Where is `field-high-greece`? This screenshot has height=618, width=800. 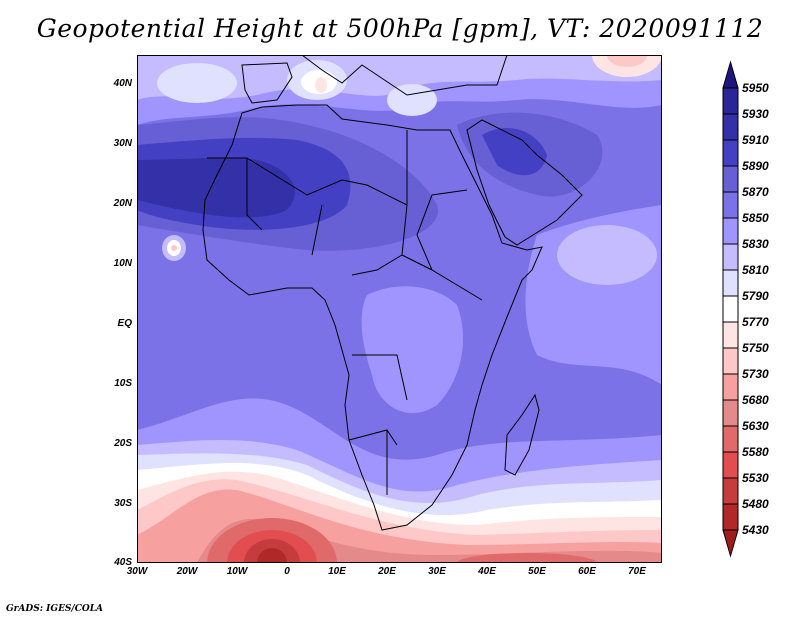 field-high-greece is located at coordinates (412, 100).